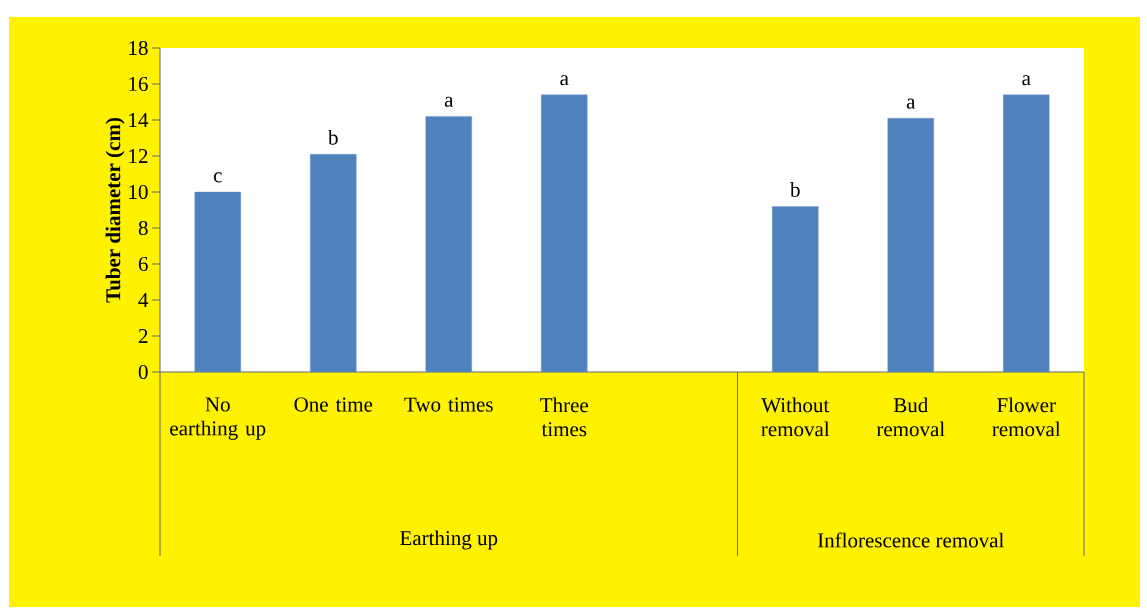  Describe the element at coordinates (138, 84) in the screenshot. I see `y-tick-label: 16` at that location.